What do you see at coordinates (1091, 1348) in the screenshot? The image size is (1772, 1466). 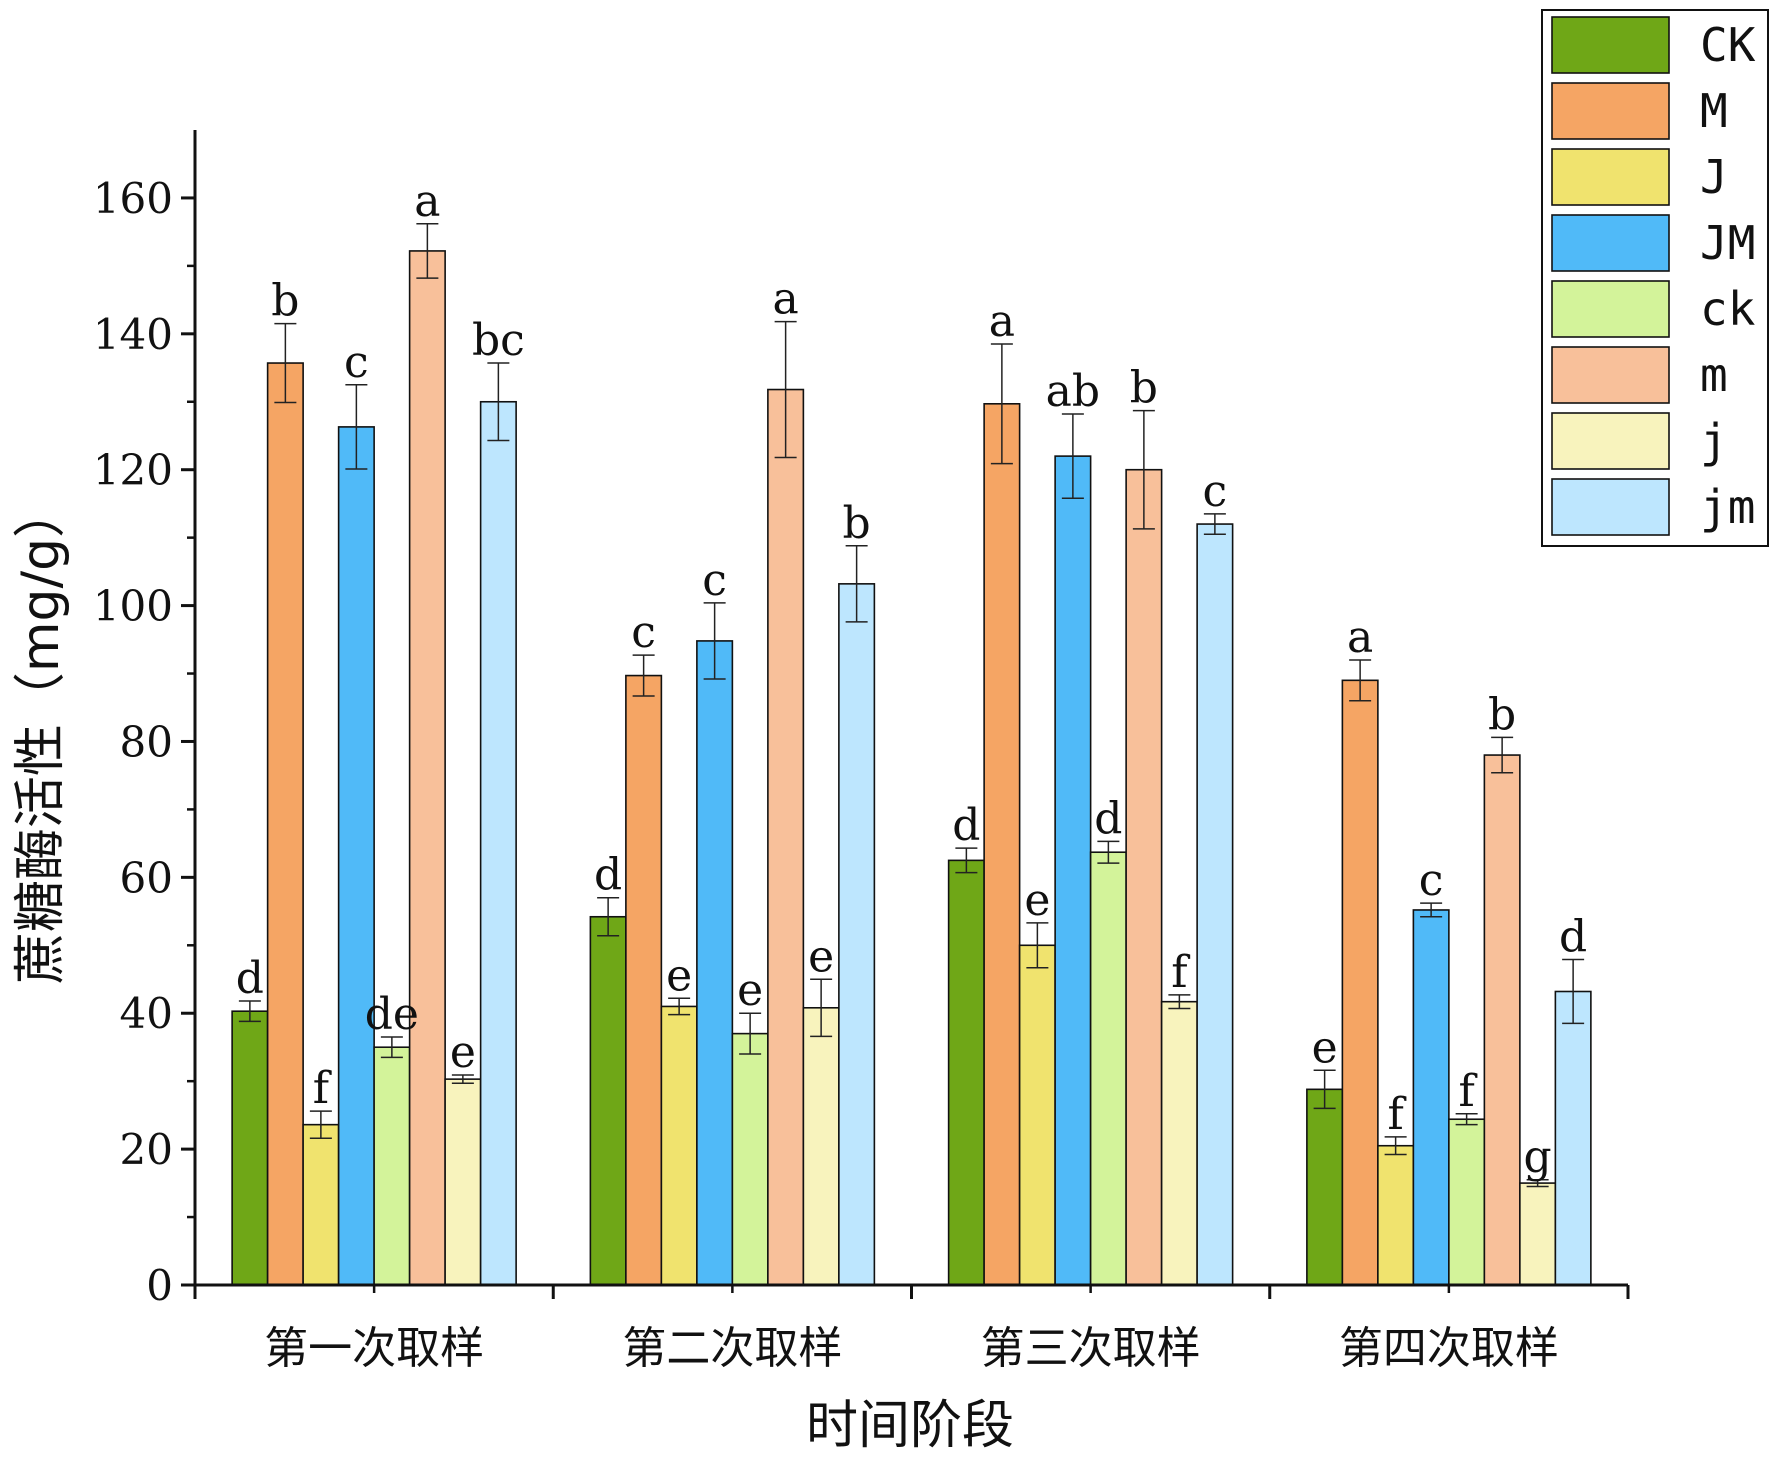 I see `x-tick-label-3: 第三次取样` at bounding box center [1091, 1348].